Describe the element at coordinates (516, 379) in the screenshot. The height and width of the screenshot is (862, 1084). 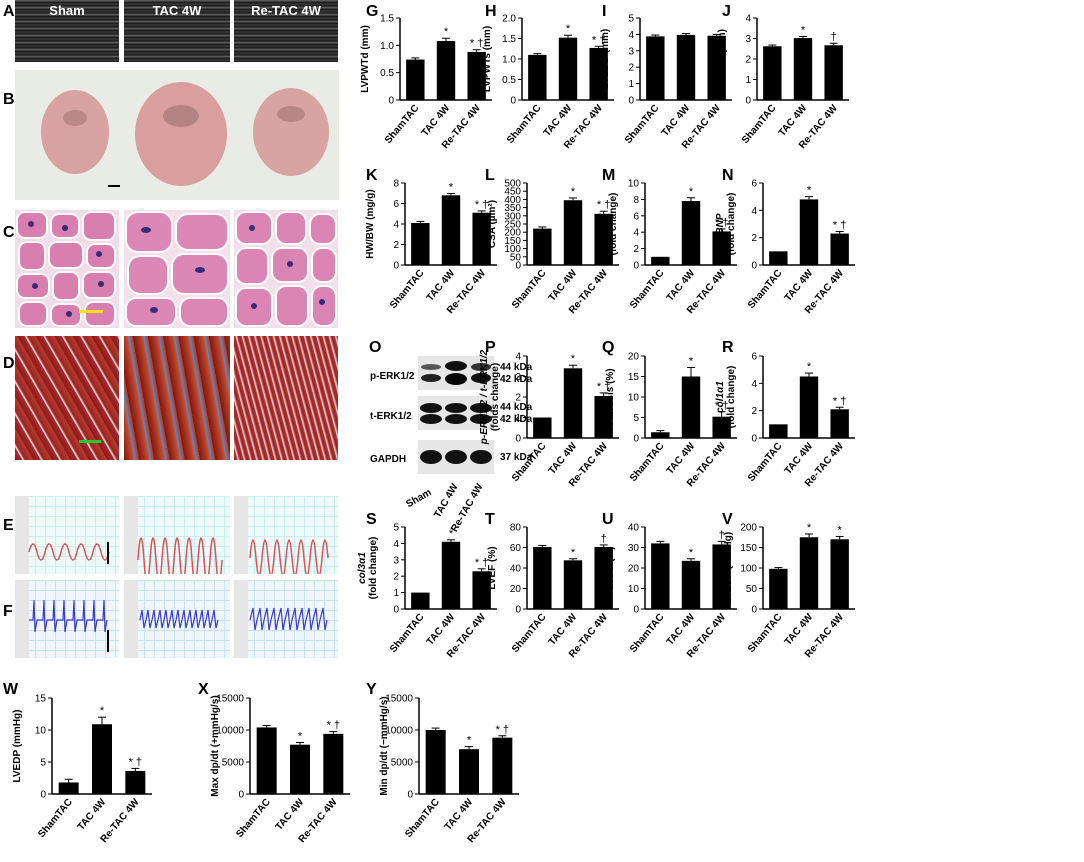
I see `wb-kda-perk-42: 42 kDa` at that location.